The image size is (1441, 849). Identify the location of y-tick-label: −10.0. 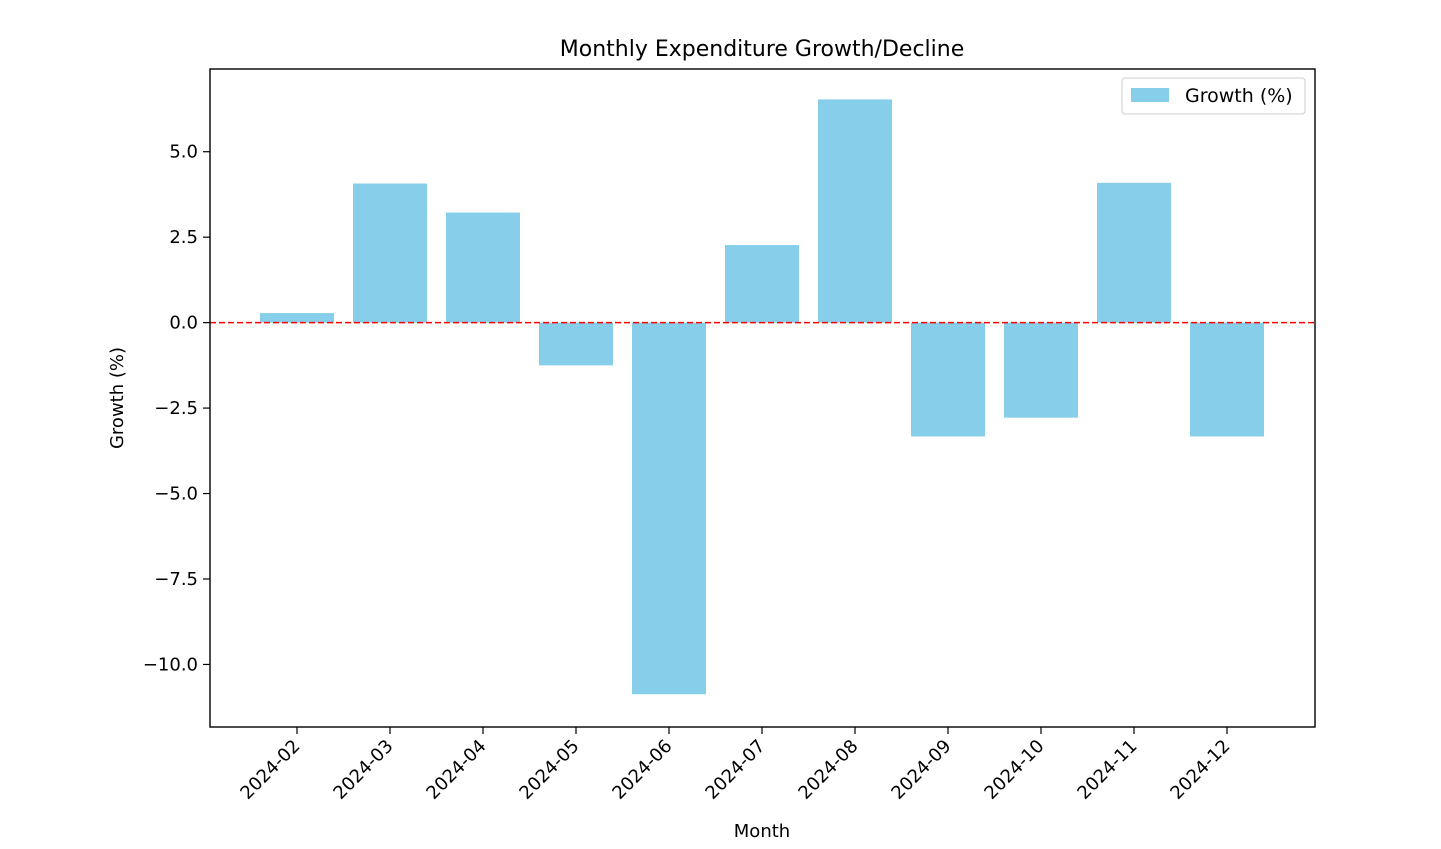
(170, 664).